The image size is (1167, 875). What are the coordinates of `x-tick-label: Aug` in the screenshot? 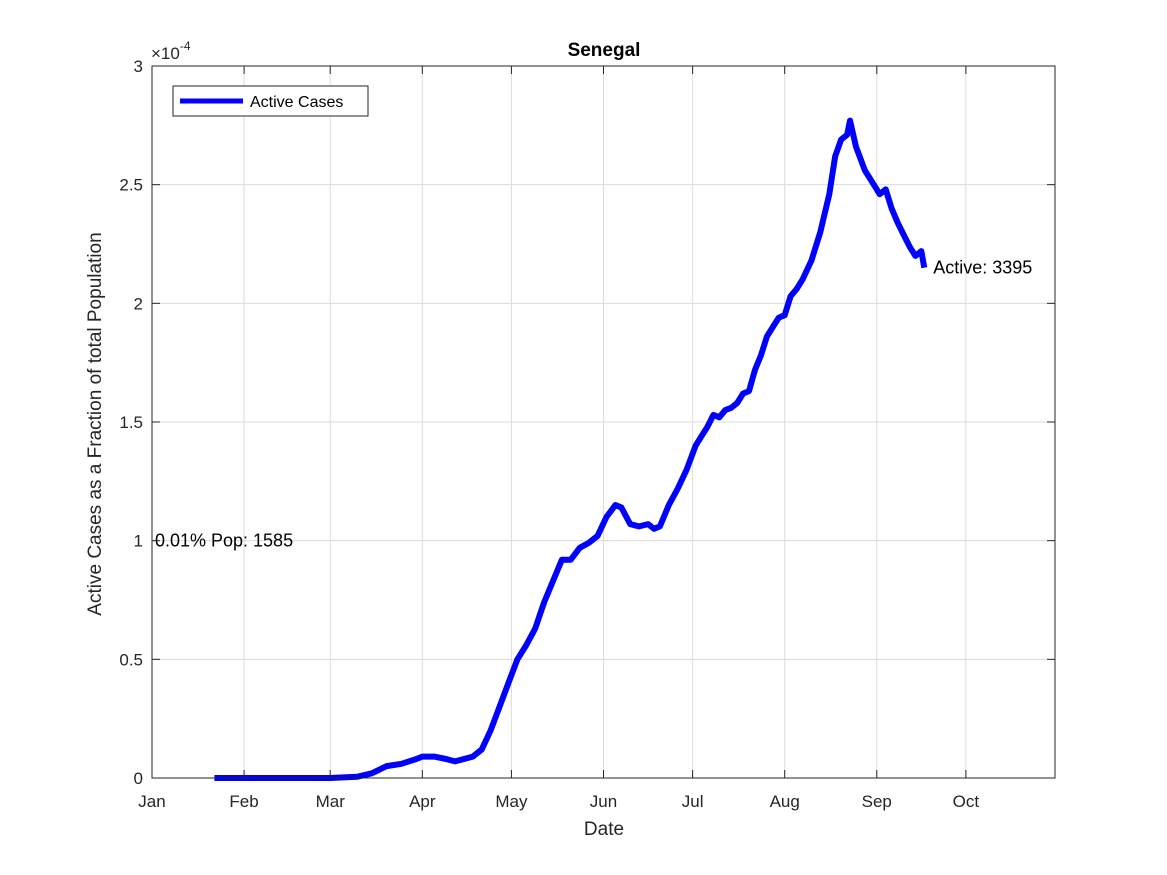 It's located at (785, 801).